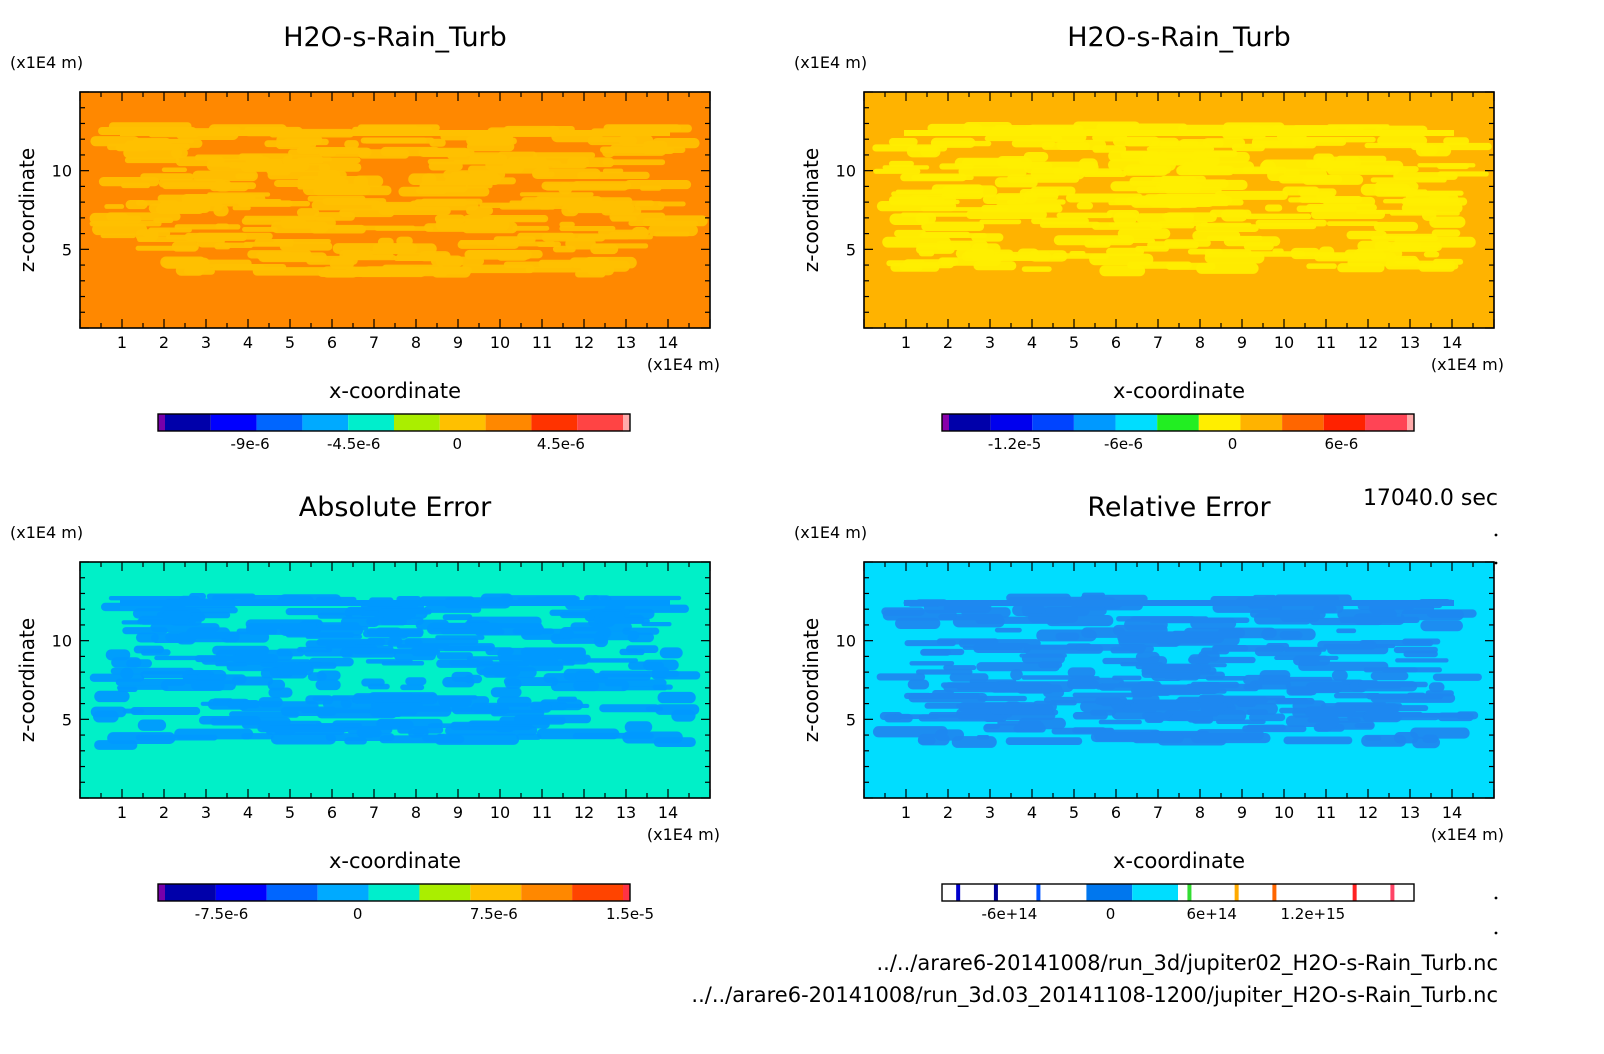 The height and width of the screenshot is (1054, 1604). I want to click on colorbar-tick-label: -1.2e-5, so click(1014, 444).